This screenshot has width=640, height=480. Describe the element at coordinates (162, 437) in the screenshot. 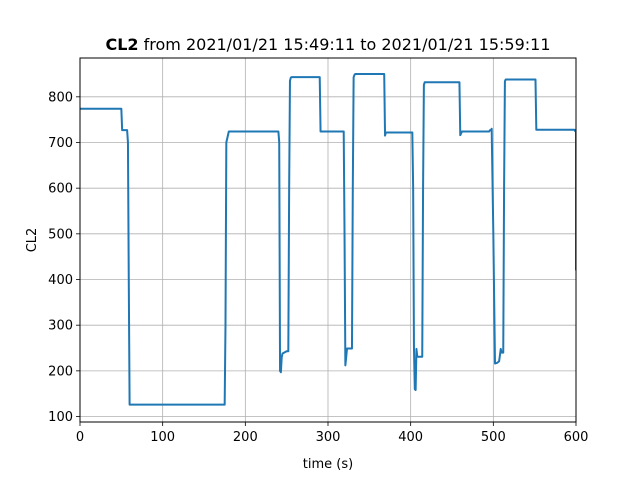

I see `x-tick-label: 100` at that location.